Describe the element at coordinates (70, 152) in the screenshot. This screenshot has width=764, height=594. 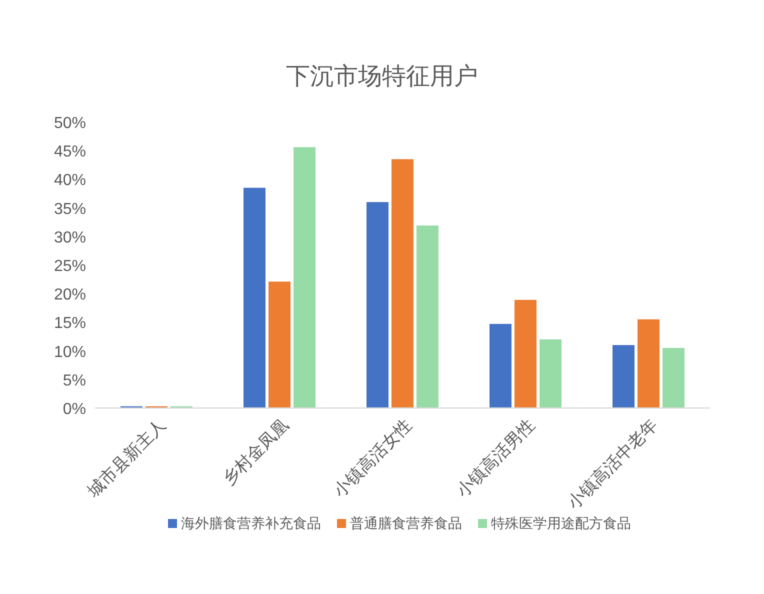
I see `y-tick-label: 45%` at that location.